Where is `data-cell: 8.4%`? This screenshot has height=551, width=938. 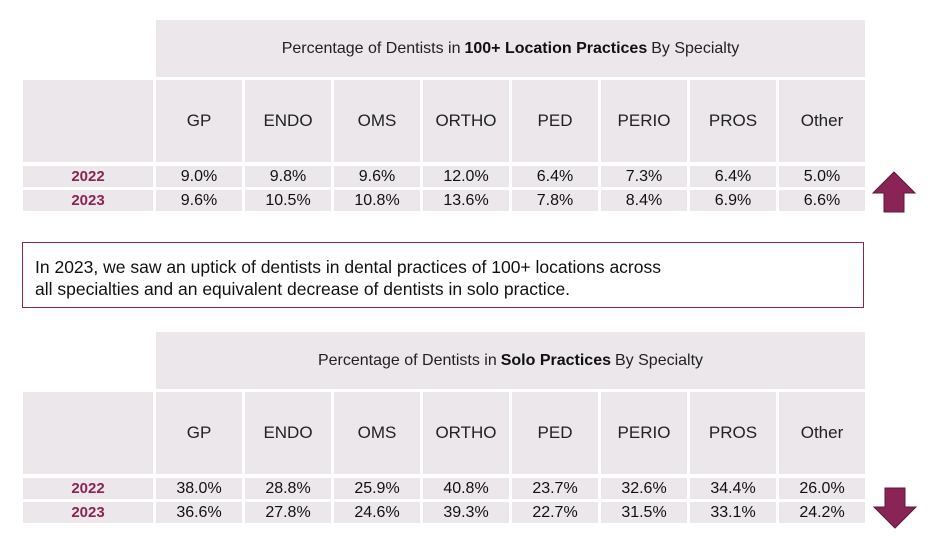 data-cell: 8.4% is located at coordinates (644, 200).